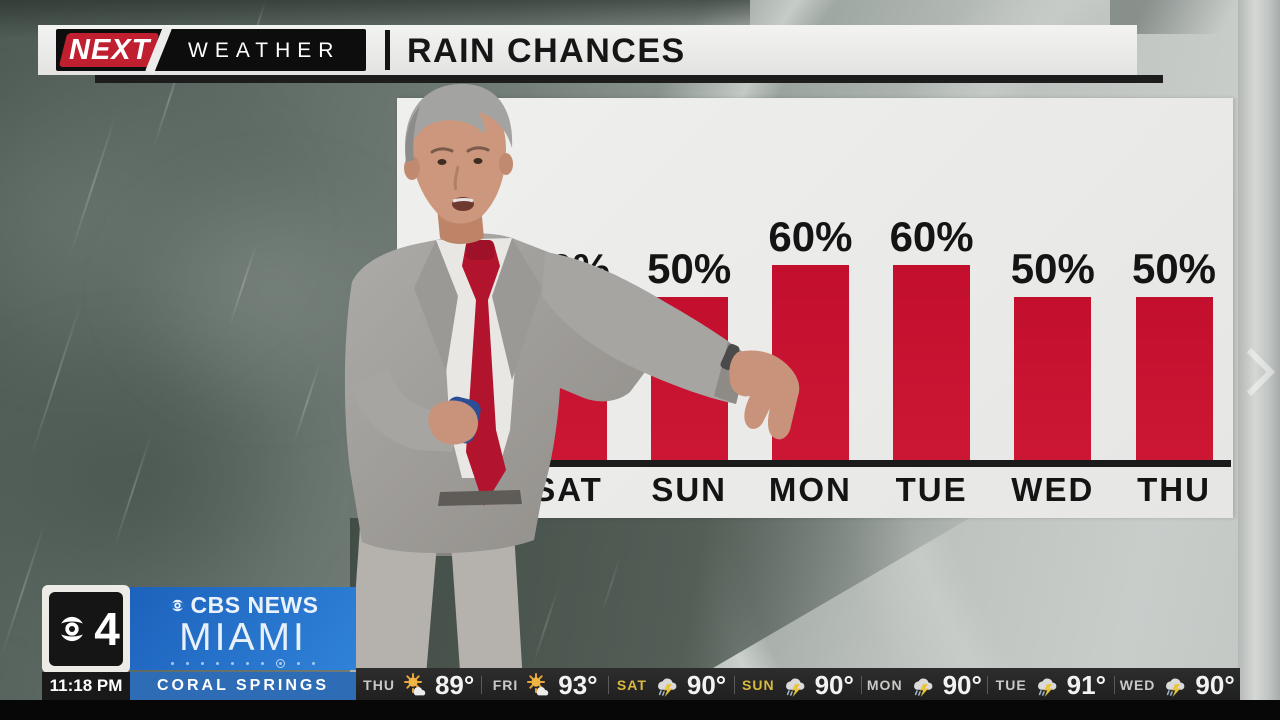  I want to click on ticker-item-fri: FRI 93°, so click(544, 685).